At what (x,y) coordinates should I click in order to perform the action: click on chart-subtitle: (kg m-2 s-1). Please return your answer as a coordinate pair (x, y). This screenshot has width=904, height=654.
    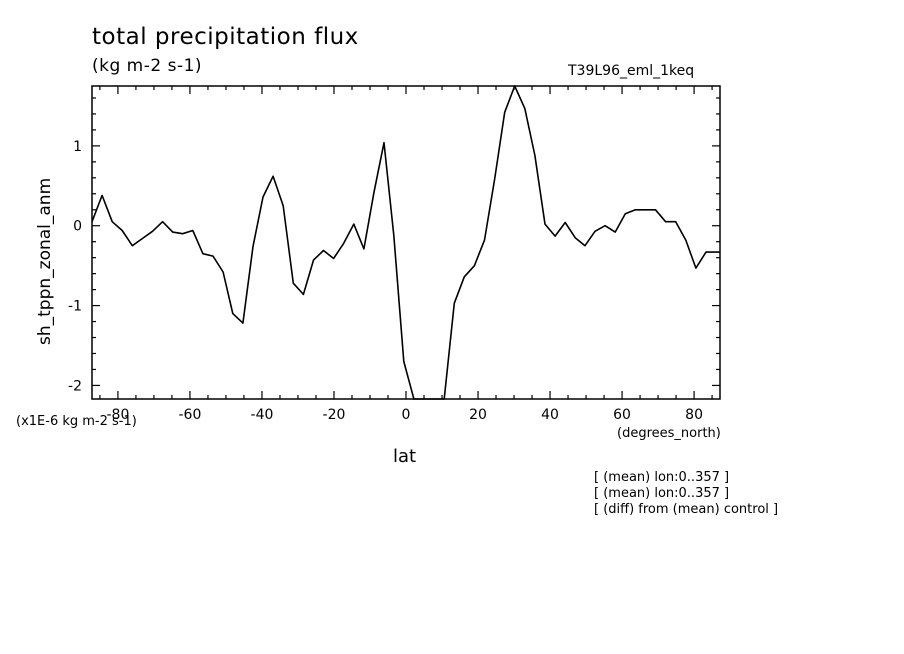
    Looking at the image, I should click on (147, 66).